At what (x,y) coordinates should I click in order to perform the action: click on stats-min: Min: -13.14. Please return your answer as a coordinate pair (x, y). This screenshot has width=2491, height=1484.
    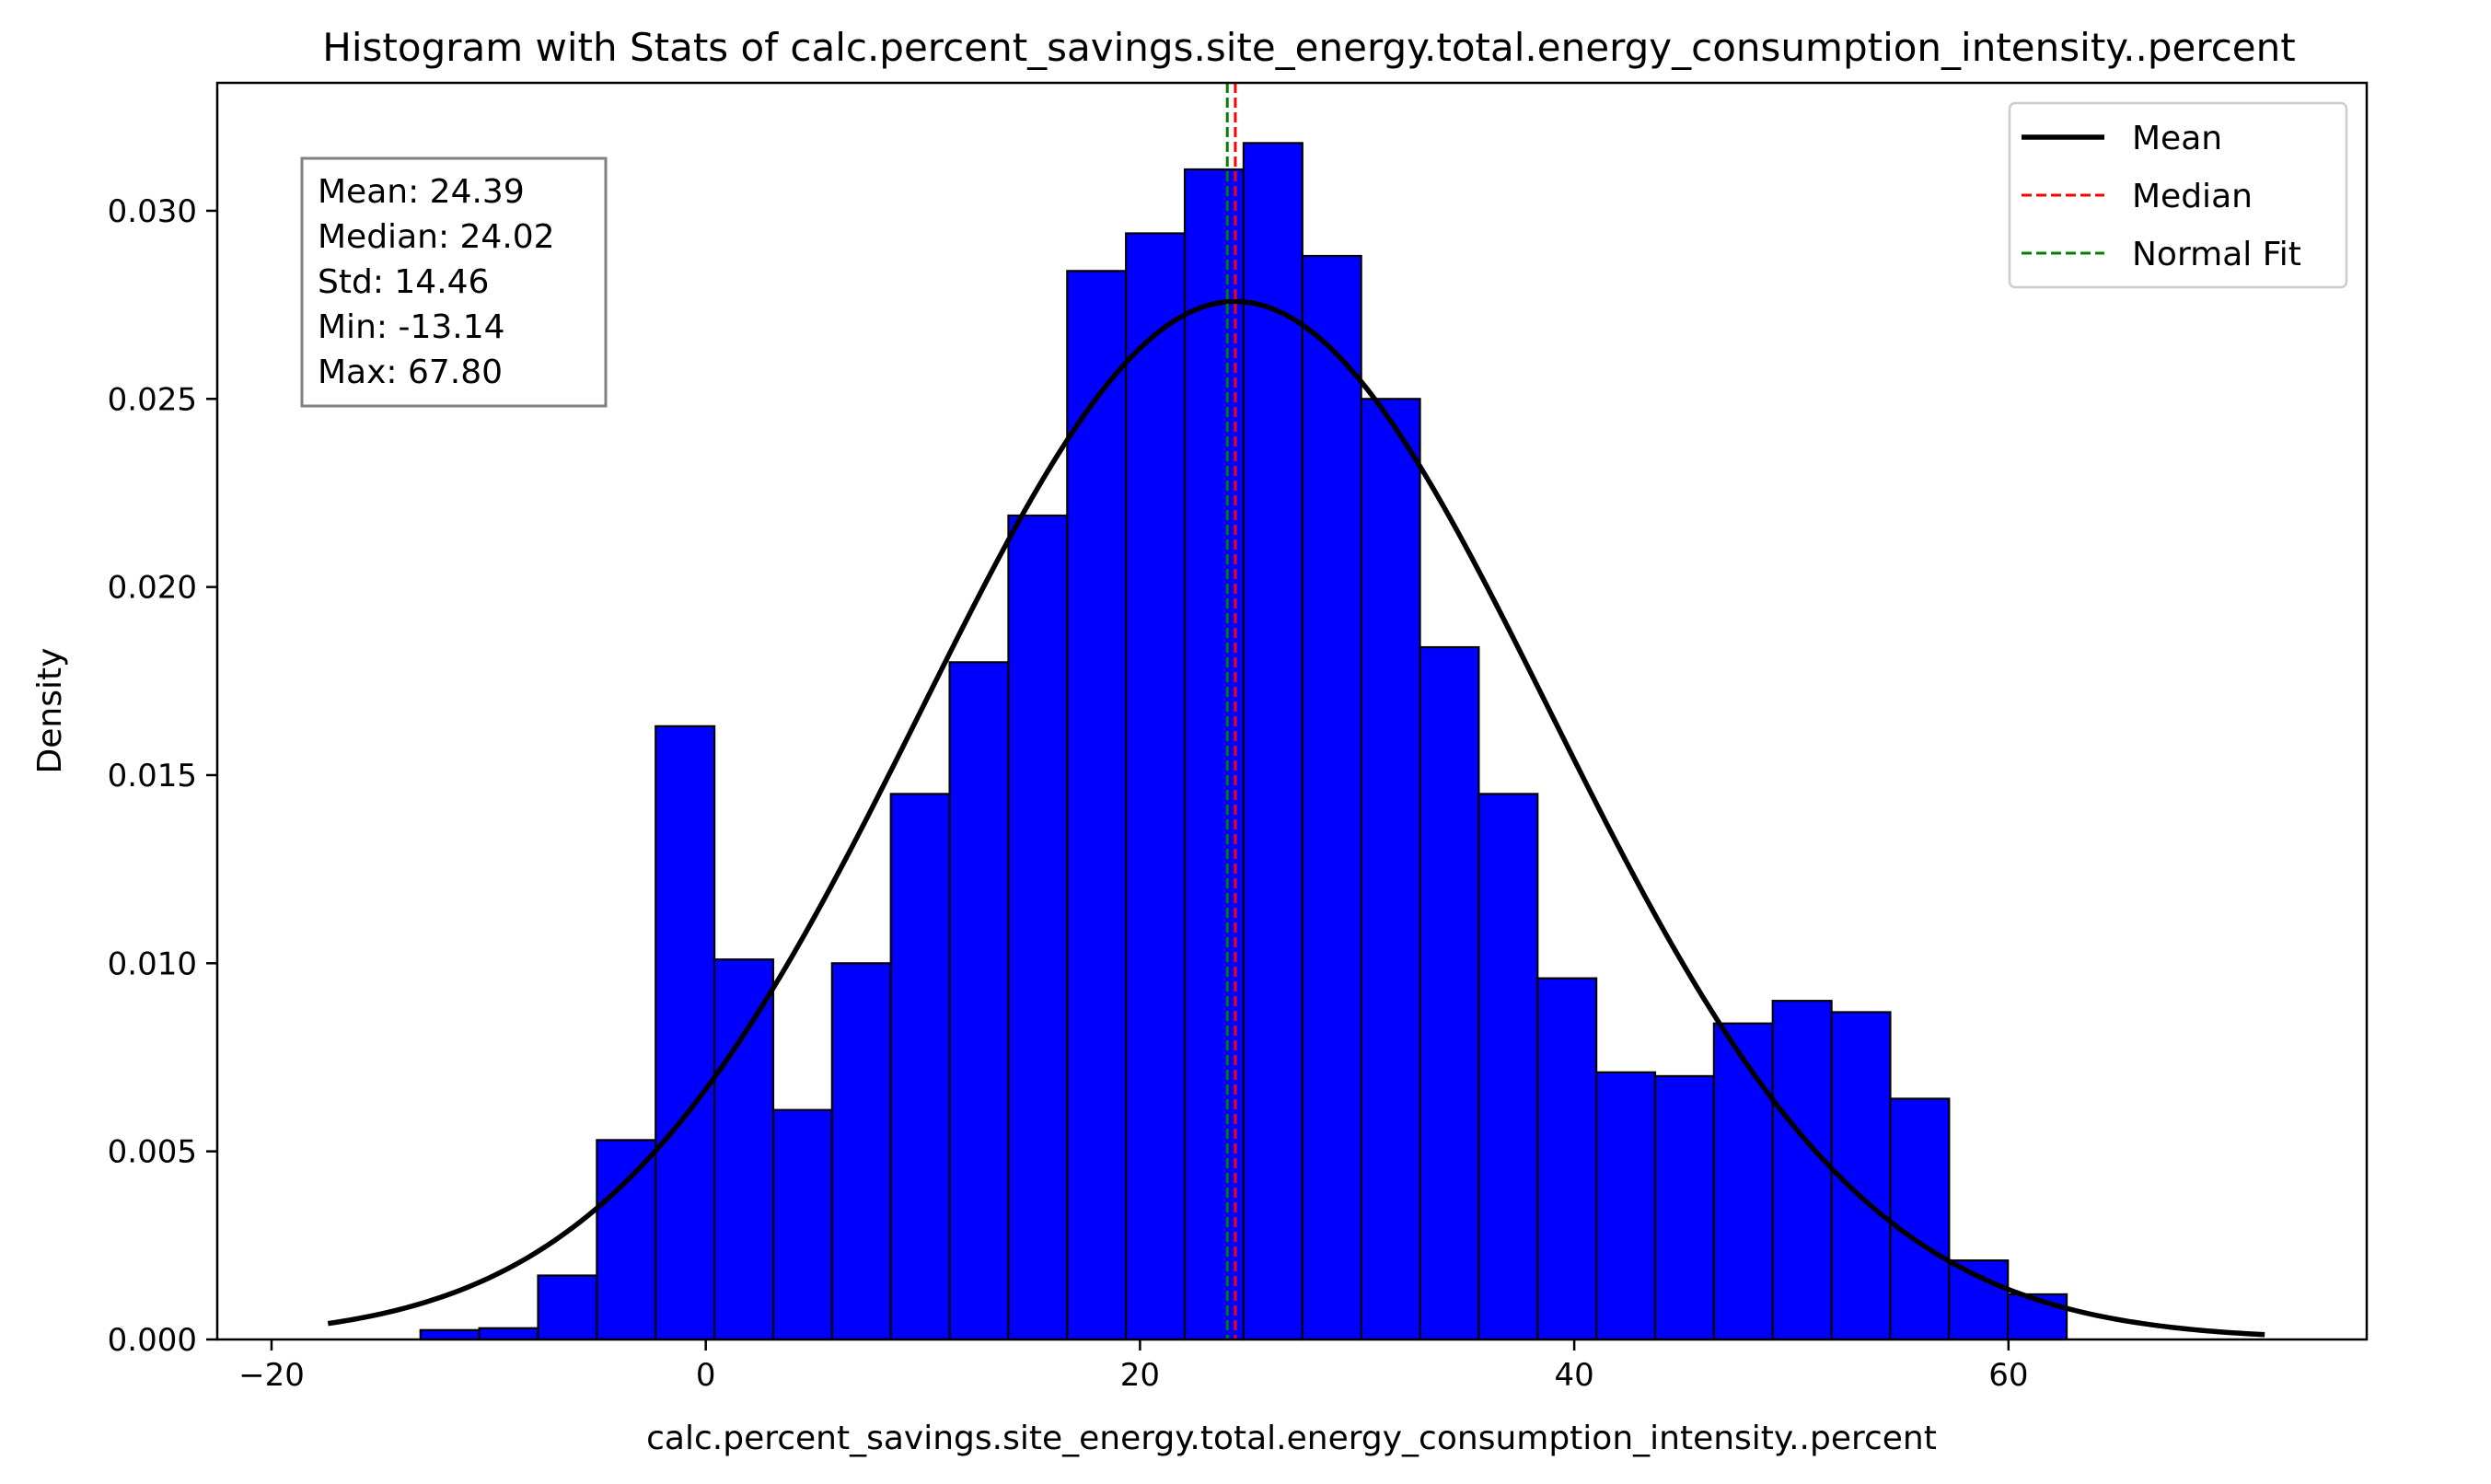
    Looking at the image, I should click on (411, 327).